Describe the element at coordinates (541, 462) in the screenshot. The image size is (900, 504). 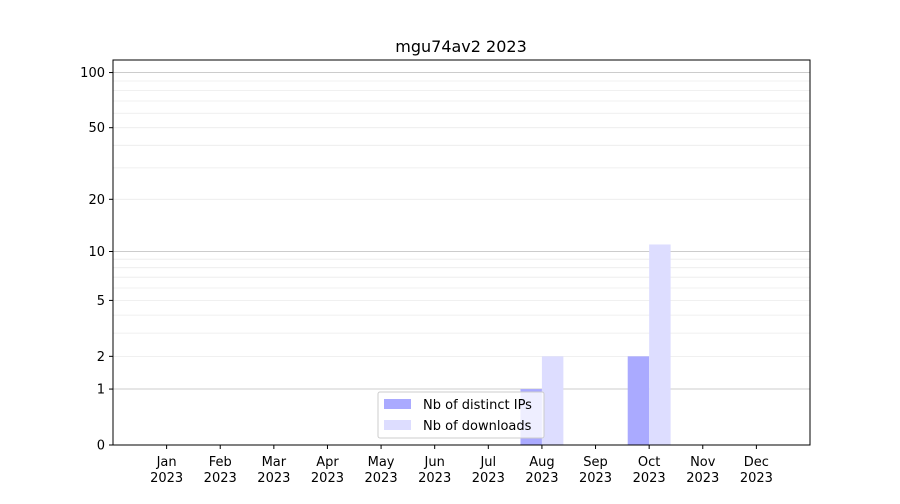
I see `x-tick-label: Aug` at that location.